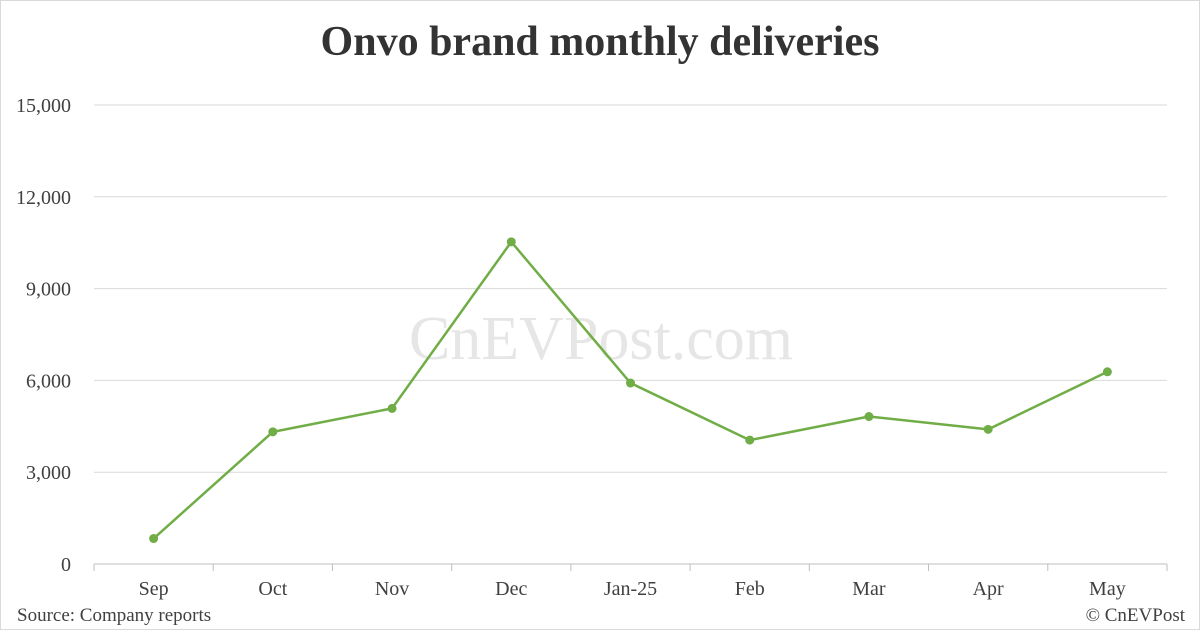  Describe the element at coordinates (48, 290) in the screenshot. I see `y-tick-label: 9,000` at that location.